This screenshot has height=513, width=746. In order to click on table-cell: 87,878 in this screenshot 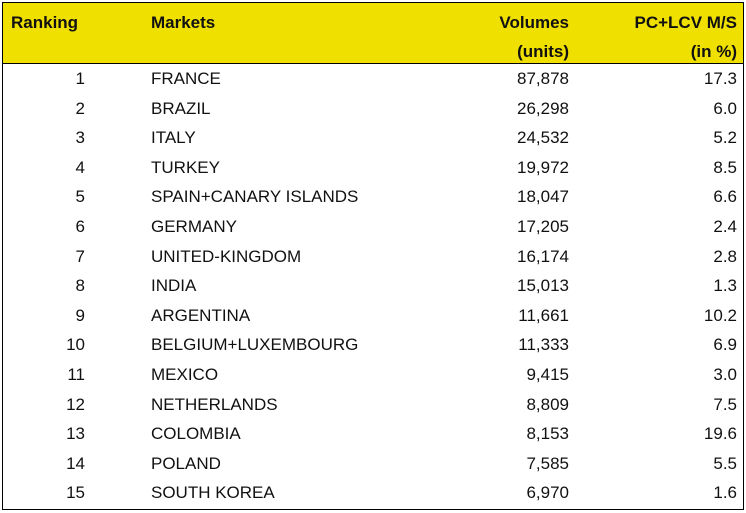, I will do `click(543, 78)`.